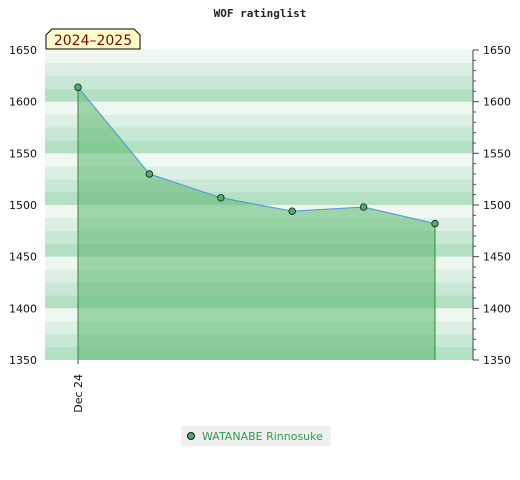 This screenshot has width=520, height=480. I want to click on y-tick-label-left: 1650, so click(23, 50).